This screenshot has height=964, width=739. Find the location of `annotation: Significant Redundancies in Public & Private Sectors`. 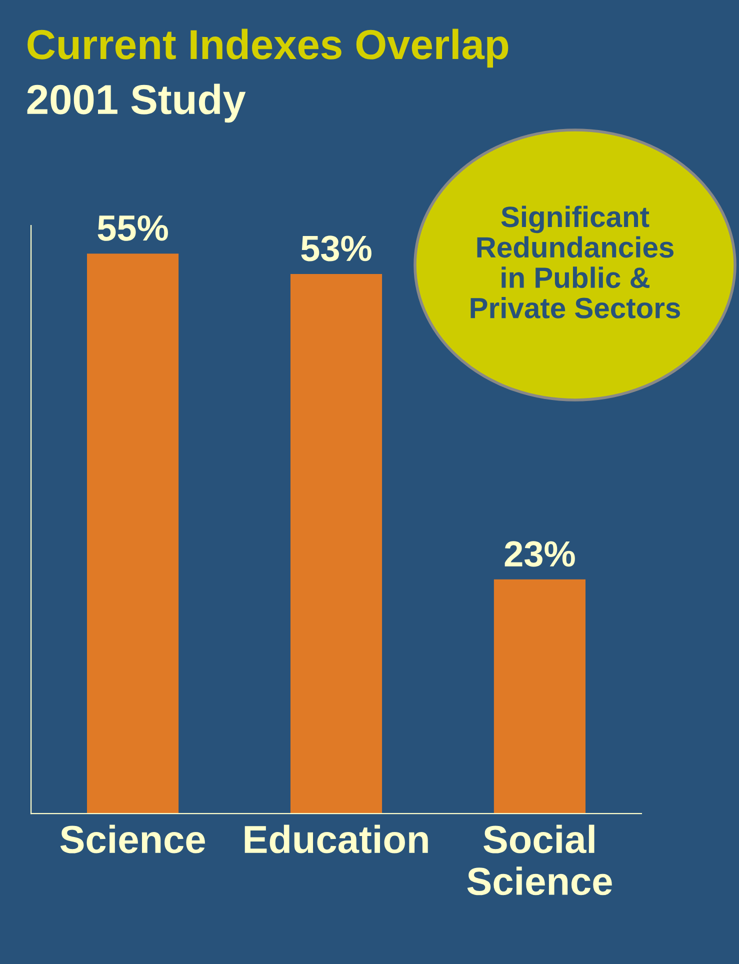

annotation: Significant Redundancies in Public & Private Sectors is located at coordinates (575, 262).